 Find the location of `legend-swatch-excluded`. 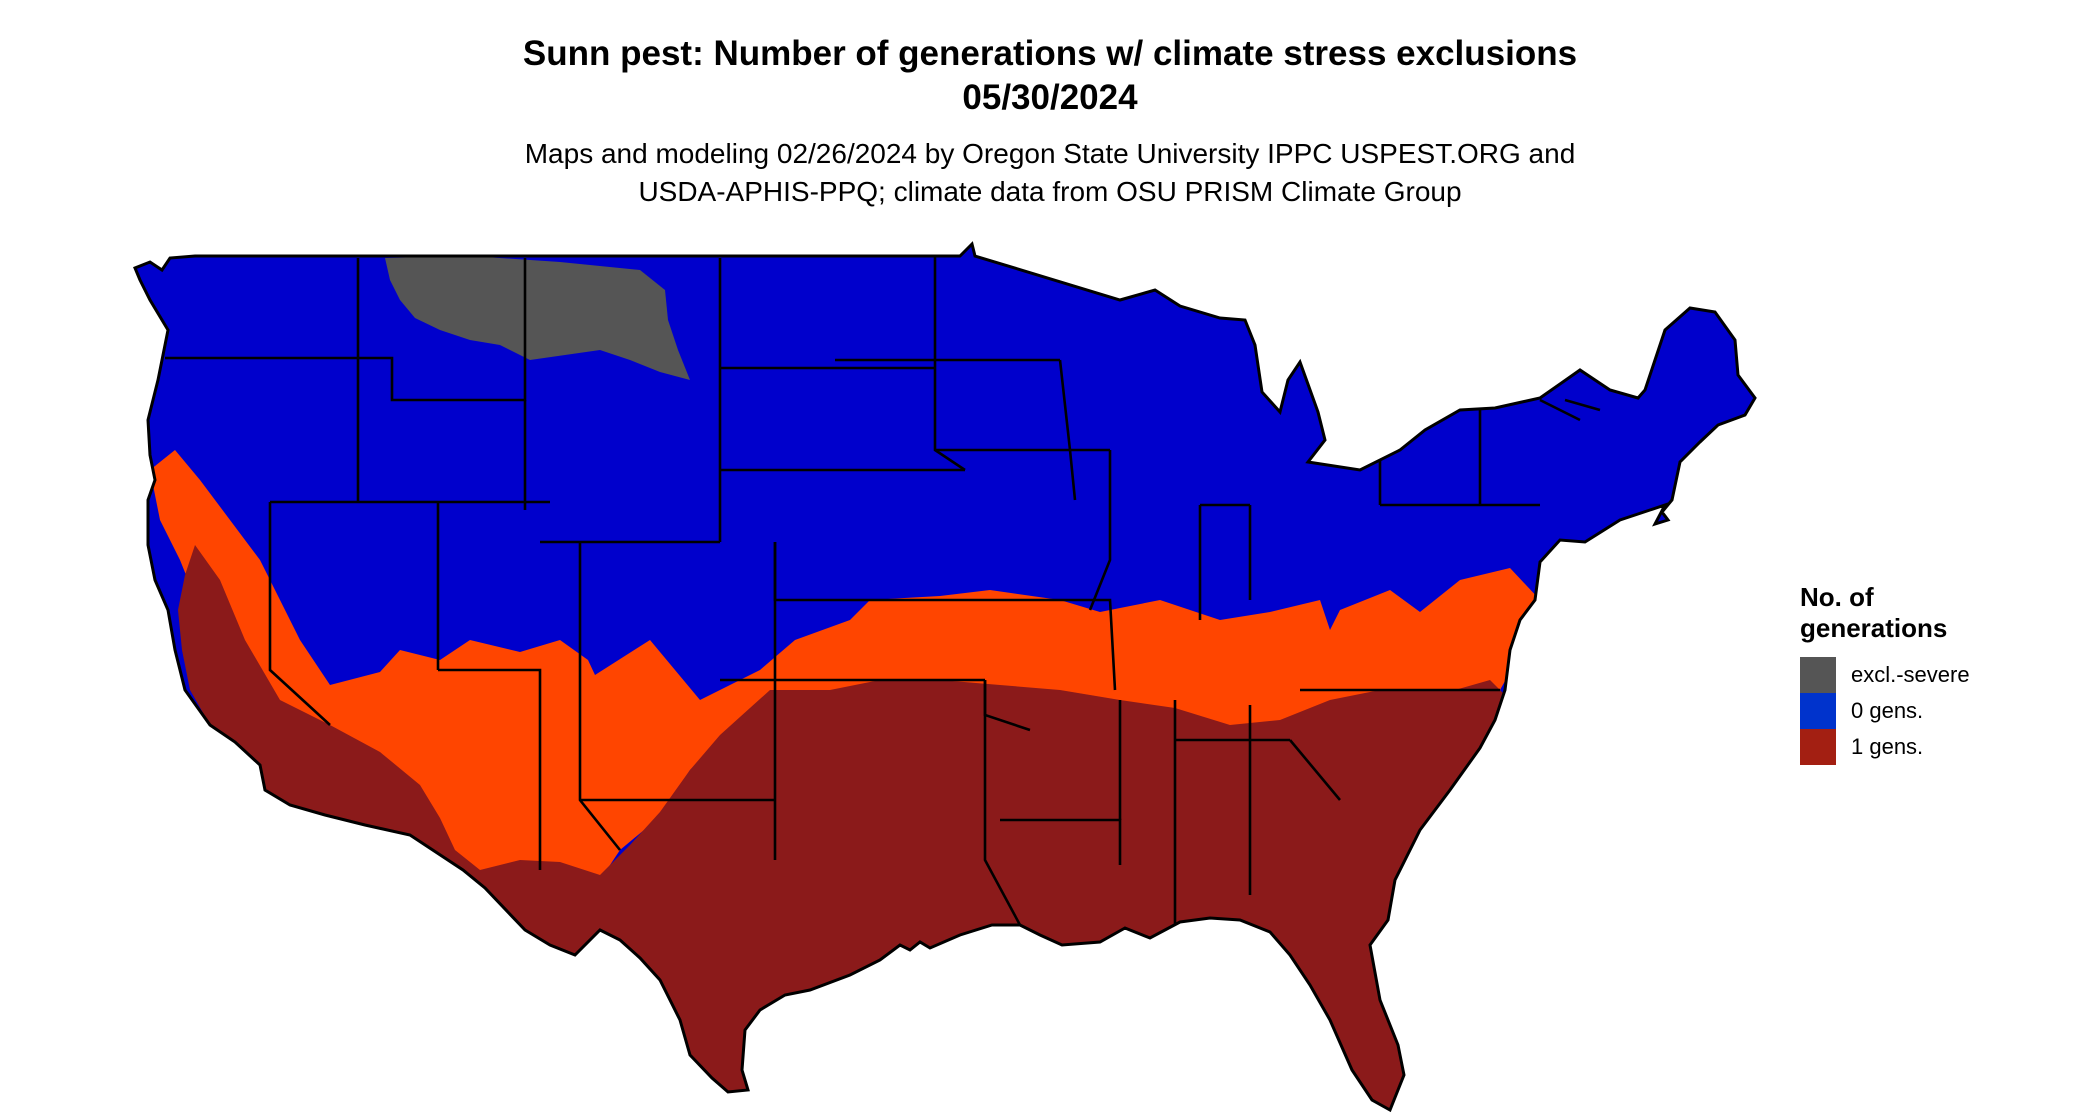

legend-swatch-excluded is located at coordinates (1818, 675).